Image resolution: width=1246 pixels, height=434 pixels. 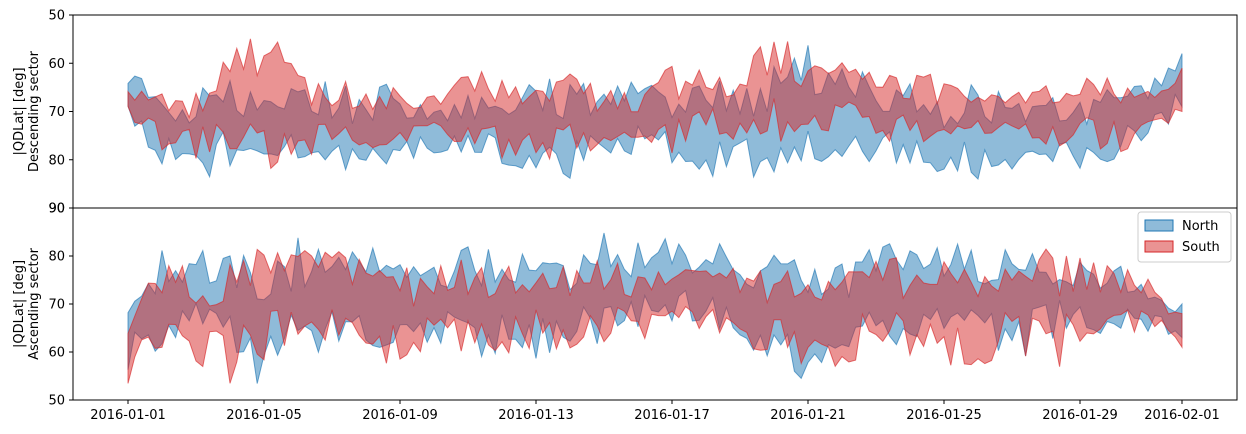 I want to click on legend: North South, so click(x=1184, y=237).